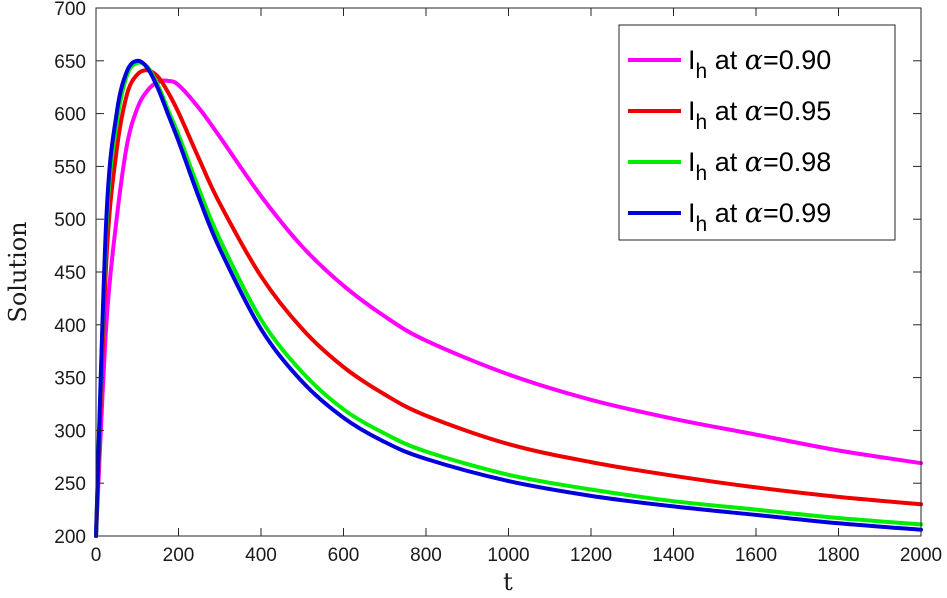  Describe the element at coordinates (344, 555) in the screenshot. I see `x-tick-label: 600` at that location.